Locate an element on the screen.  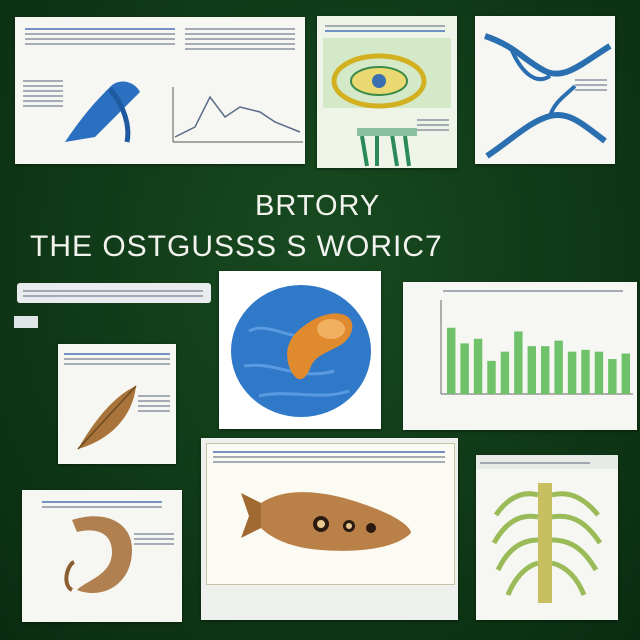
bar-chart-icon is located at coordinates (536, 347).